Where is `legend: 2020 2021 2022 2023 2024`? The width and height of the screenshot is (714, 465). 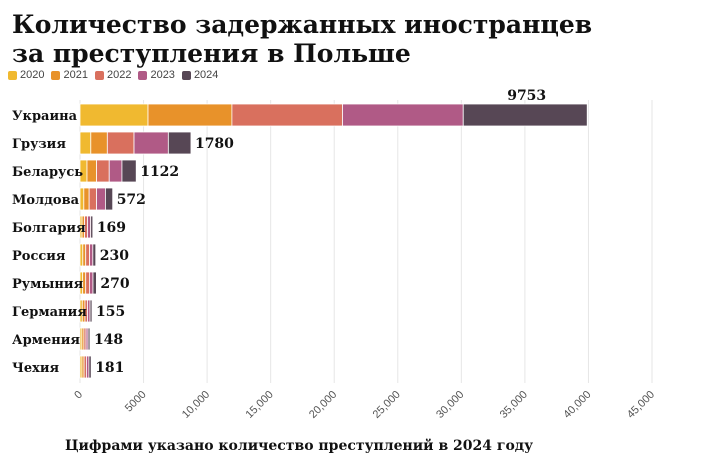 legend: 2020 2021 2022 2023 2024 is located at coordinates (113, 75).